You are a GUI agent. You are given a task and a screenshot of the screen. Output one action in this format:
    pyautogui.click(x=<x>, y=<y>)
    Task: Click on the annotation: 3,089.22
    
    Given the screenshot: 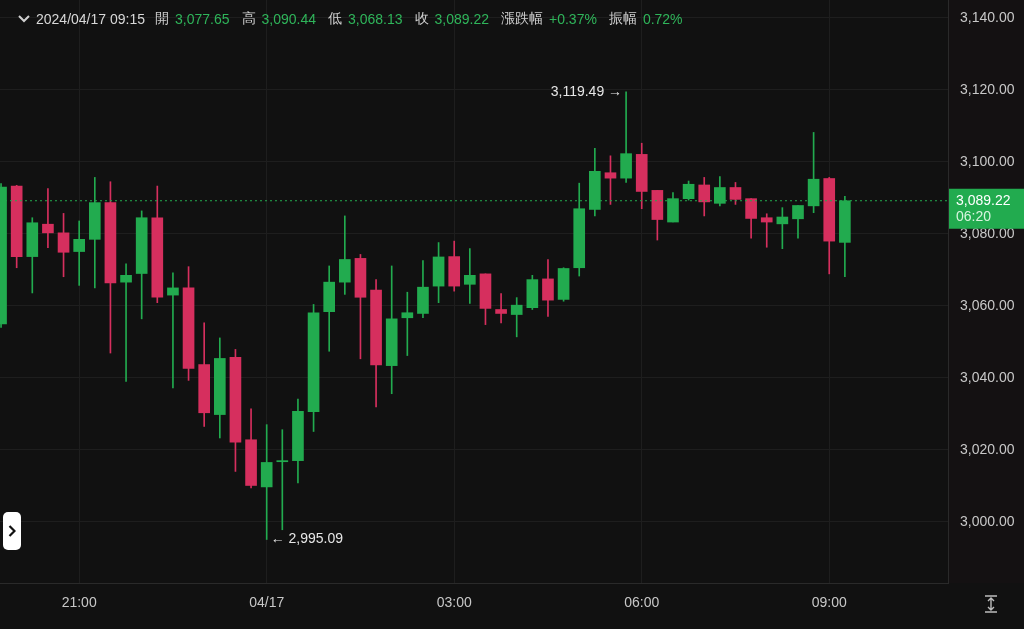 What is the action you would take?
    pyautogui.click(x=461, y=19)
    